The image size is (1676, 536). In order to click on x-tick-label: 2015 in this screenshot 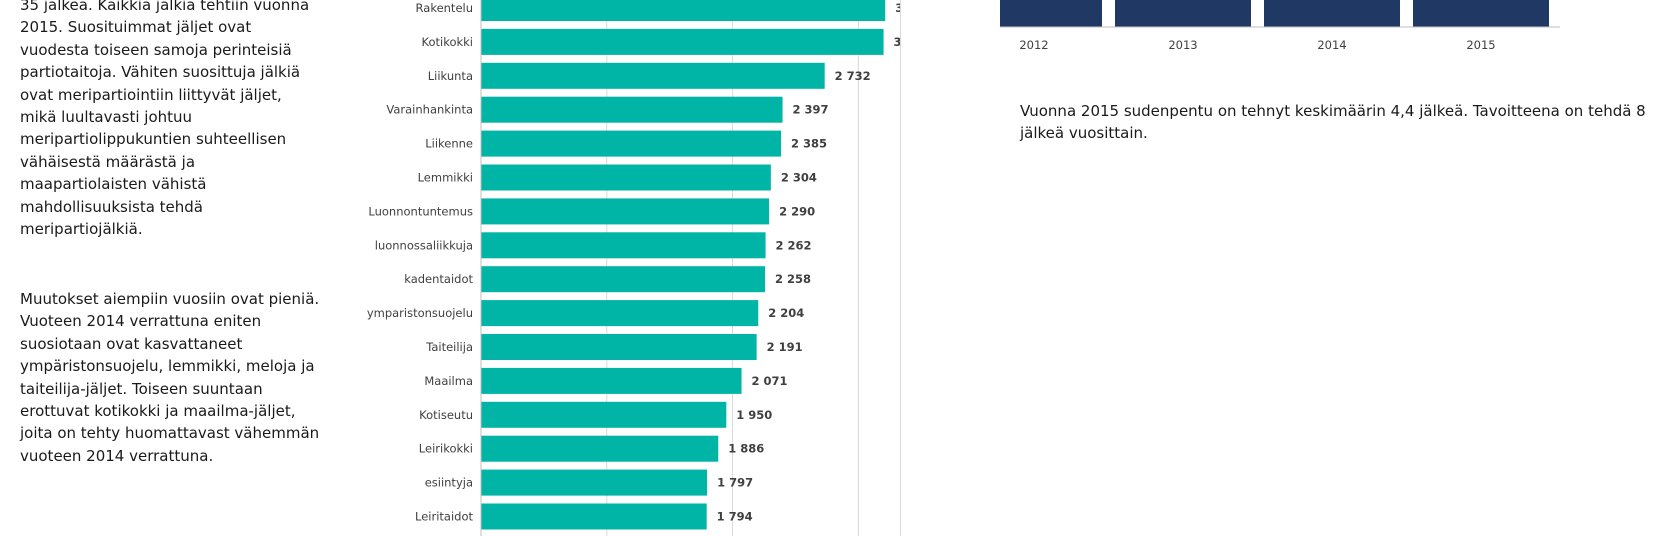, I will do `click(1480, 45)`.